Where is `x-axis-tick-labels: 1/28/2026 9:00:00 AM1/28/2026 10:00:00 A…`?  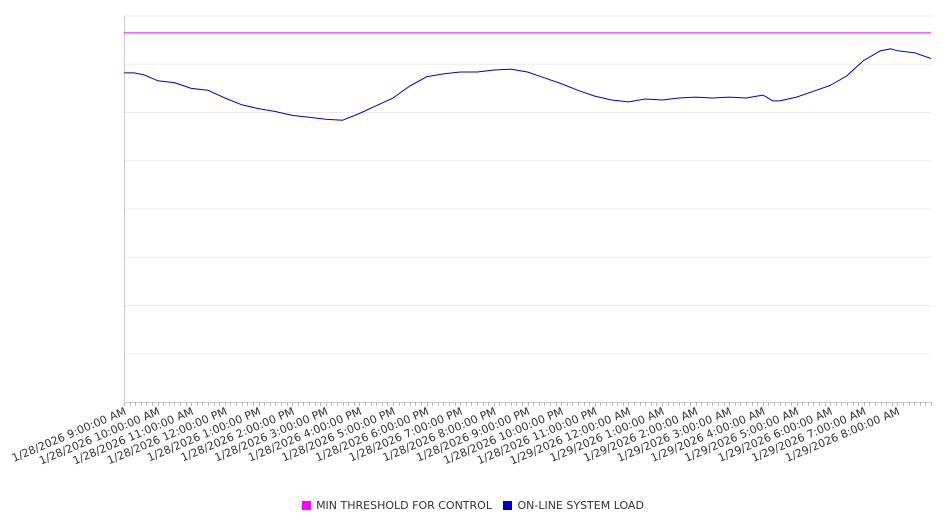 x-axis-tick-labels: 1/28/2026 9:00:00 AM1/28/2026 10:00:00 A… is located at coordinates (456, 436).